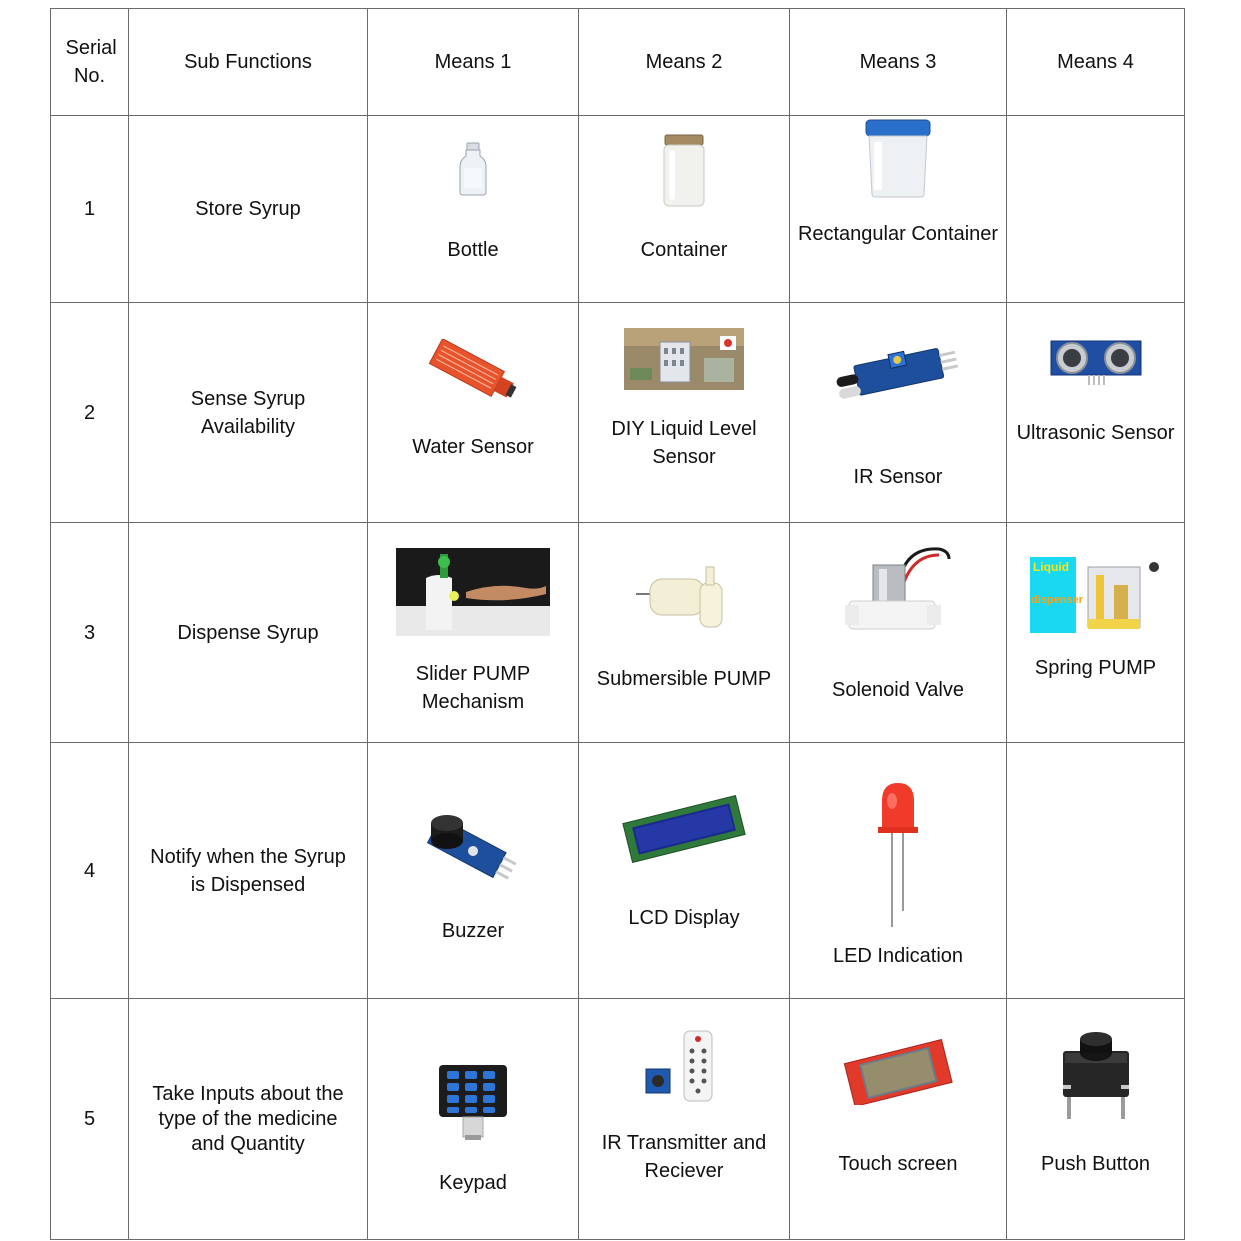 The width and height of the screenshot is (1241, 1241). Describe the element at coordinates (684, 412) in the screenshot. I see `means-cell: DIY Liquid Level Sensor` at that location.